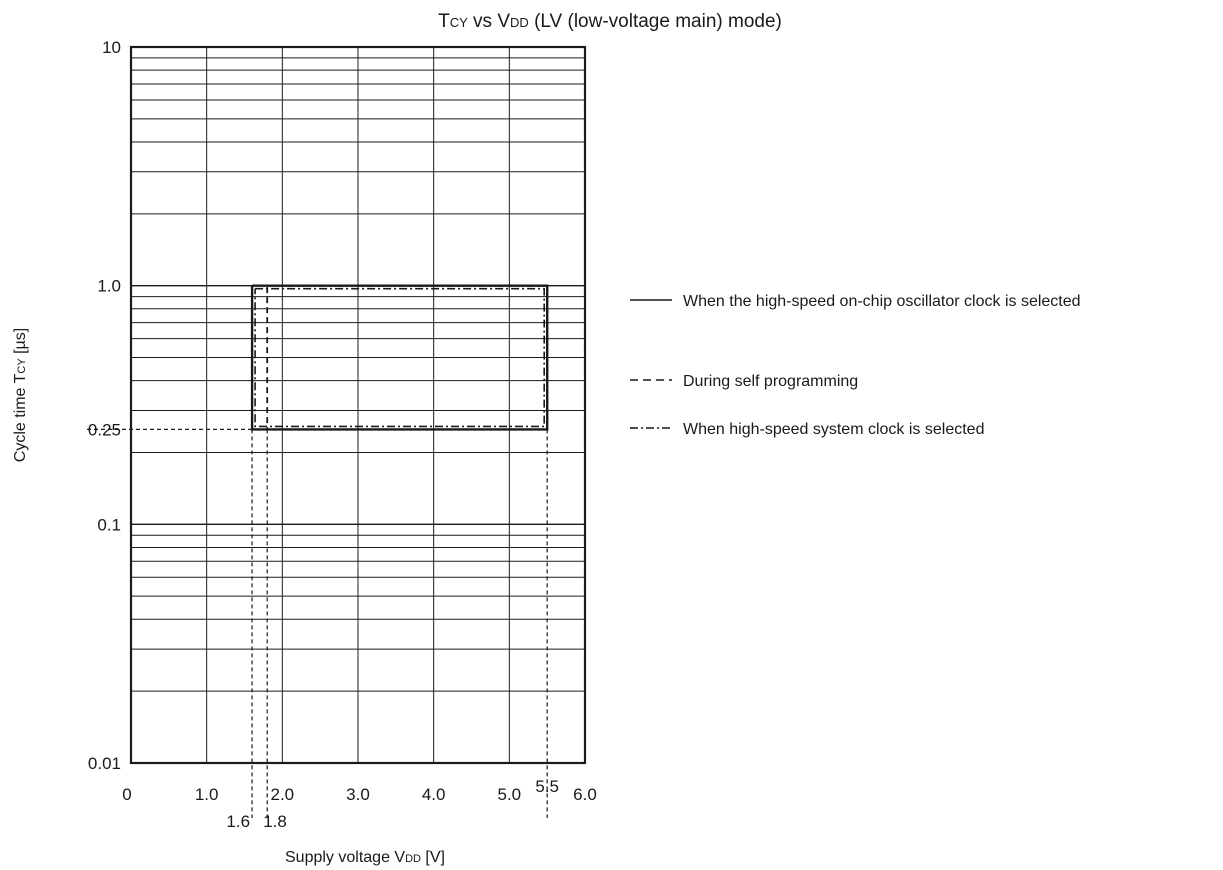  I want to click on x-tick-labels: 0 1.0 2.0 3.0 4.0 5.0 6.0 1.6 1.8 5.5, so click(359, 804).